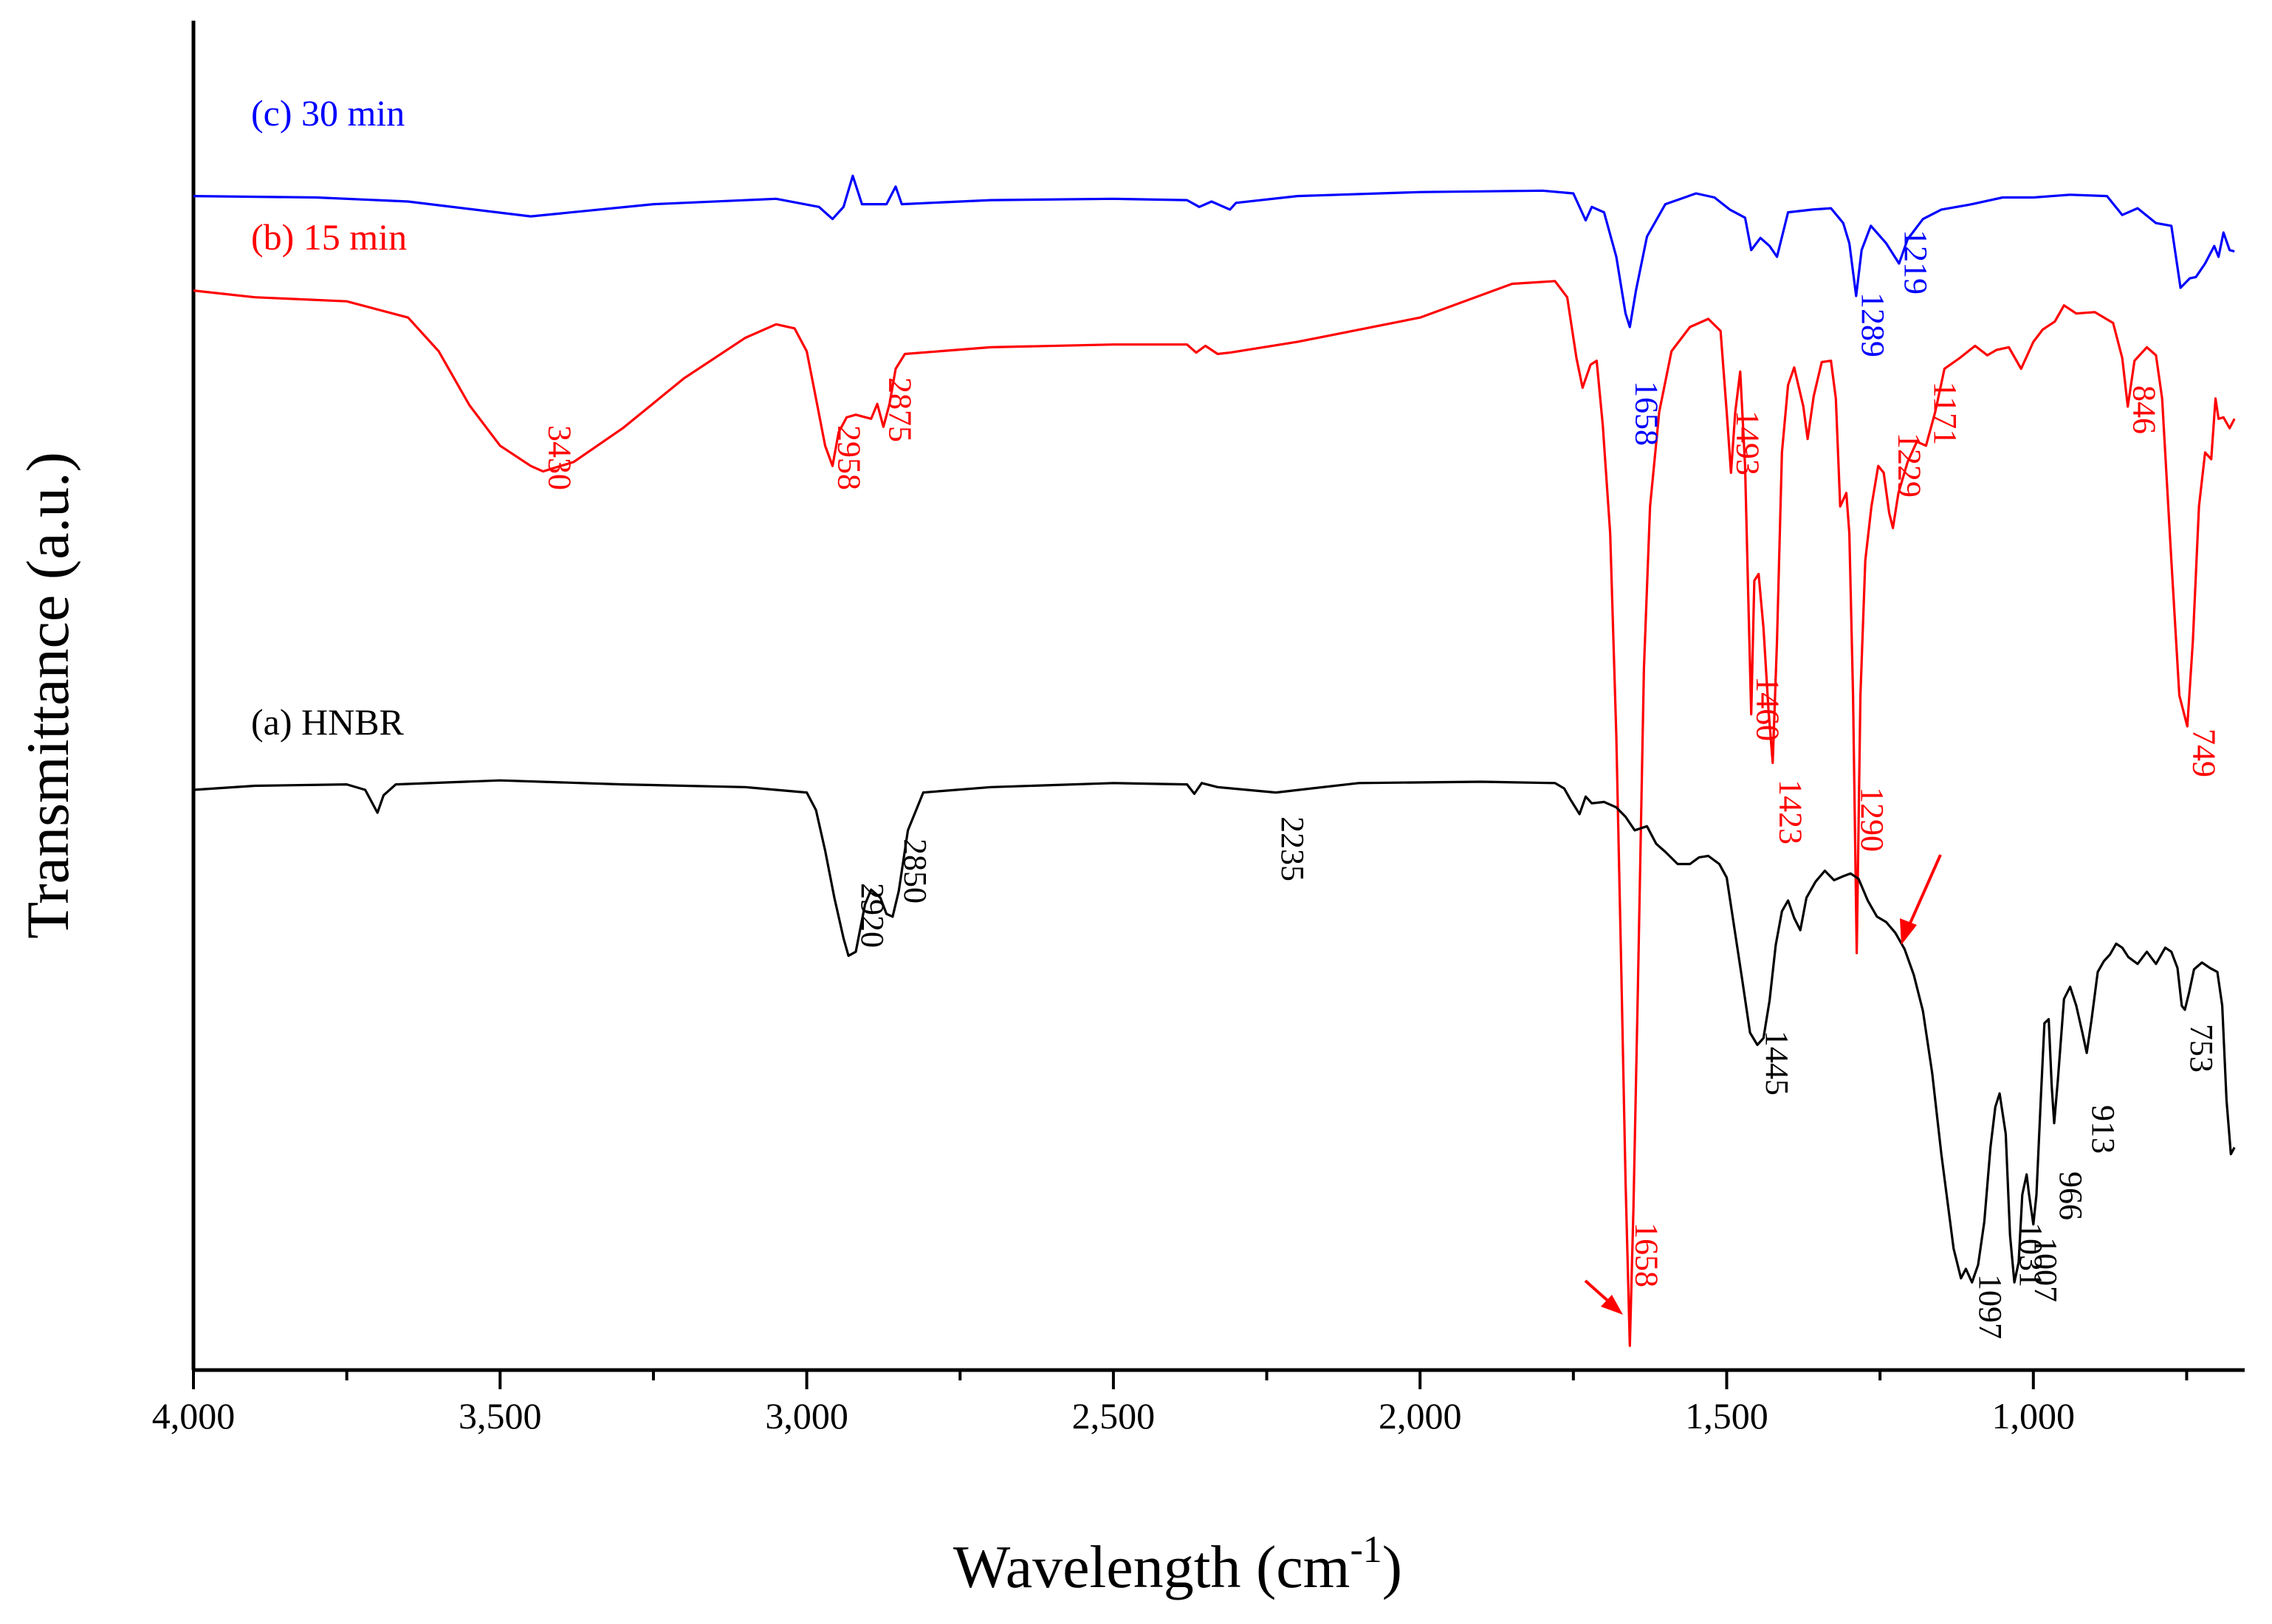 Image resolution: width=2272 pixels, height=1624 pixels. I want to click on peak-label-753: 753, so click(2202, 1048).